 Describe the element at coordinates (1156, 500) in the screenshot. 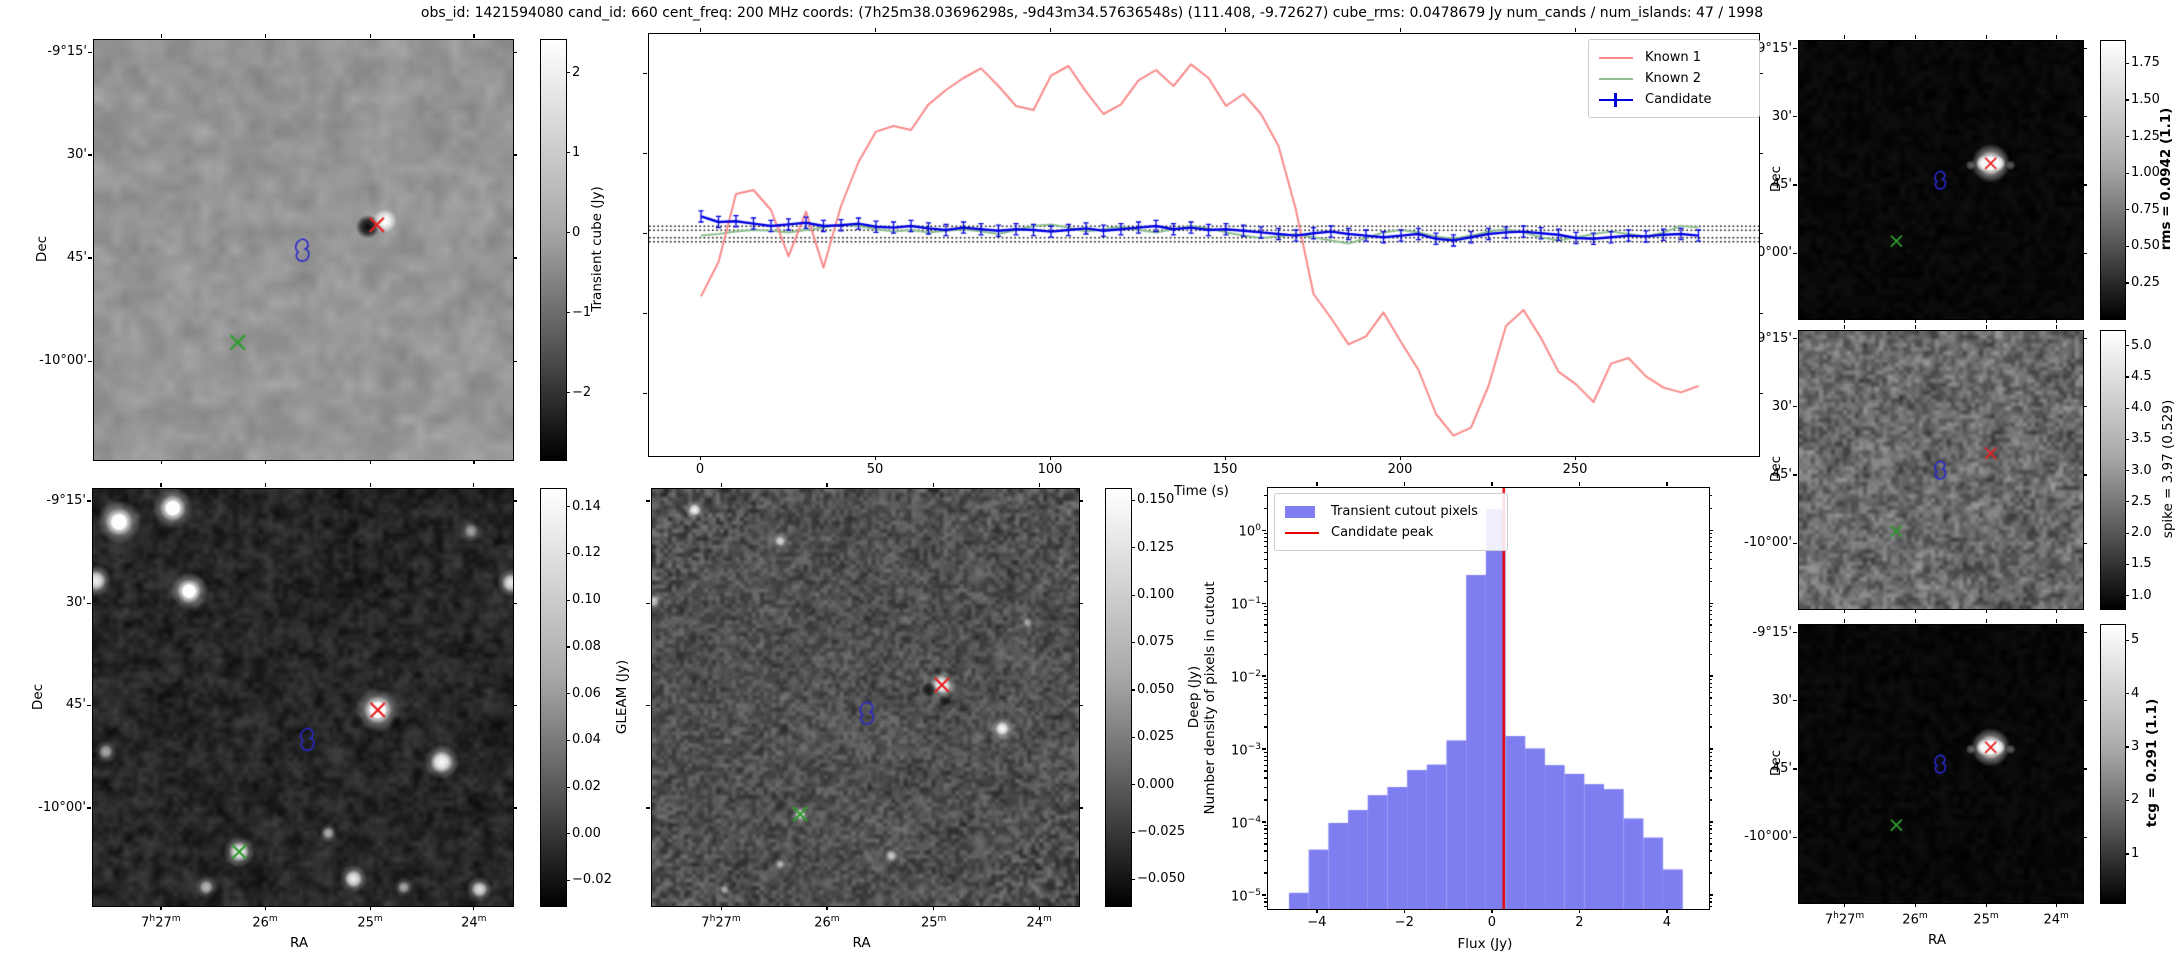

I see `colorbar-tick-label: 0.150` at that location.